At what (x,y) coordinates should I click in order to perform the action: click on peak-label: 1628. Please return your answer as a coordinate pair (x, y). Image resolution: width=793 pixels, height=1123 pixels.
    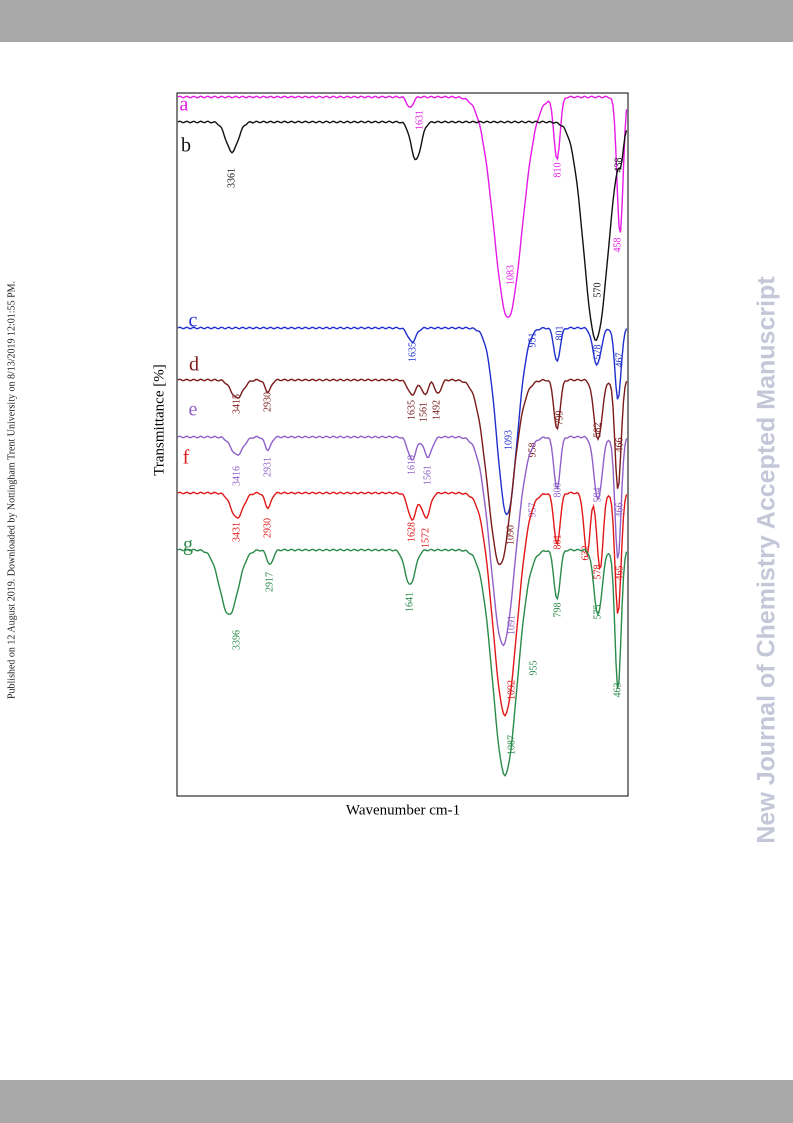
    Looking at the image, I should click on (411, 532).